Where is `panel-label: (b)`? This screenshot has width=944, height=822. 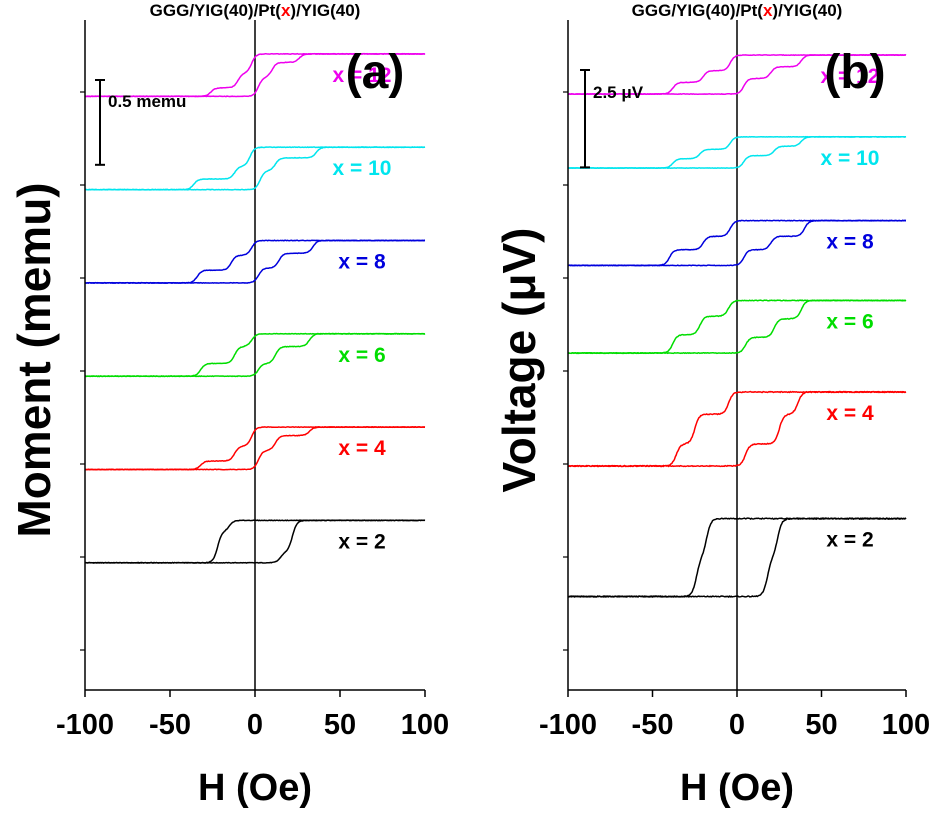
panel-label: (b) is located at coordinates (854, 72).